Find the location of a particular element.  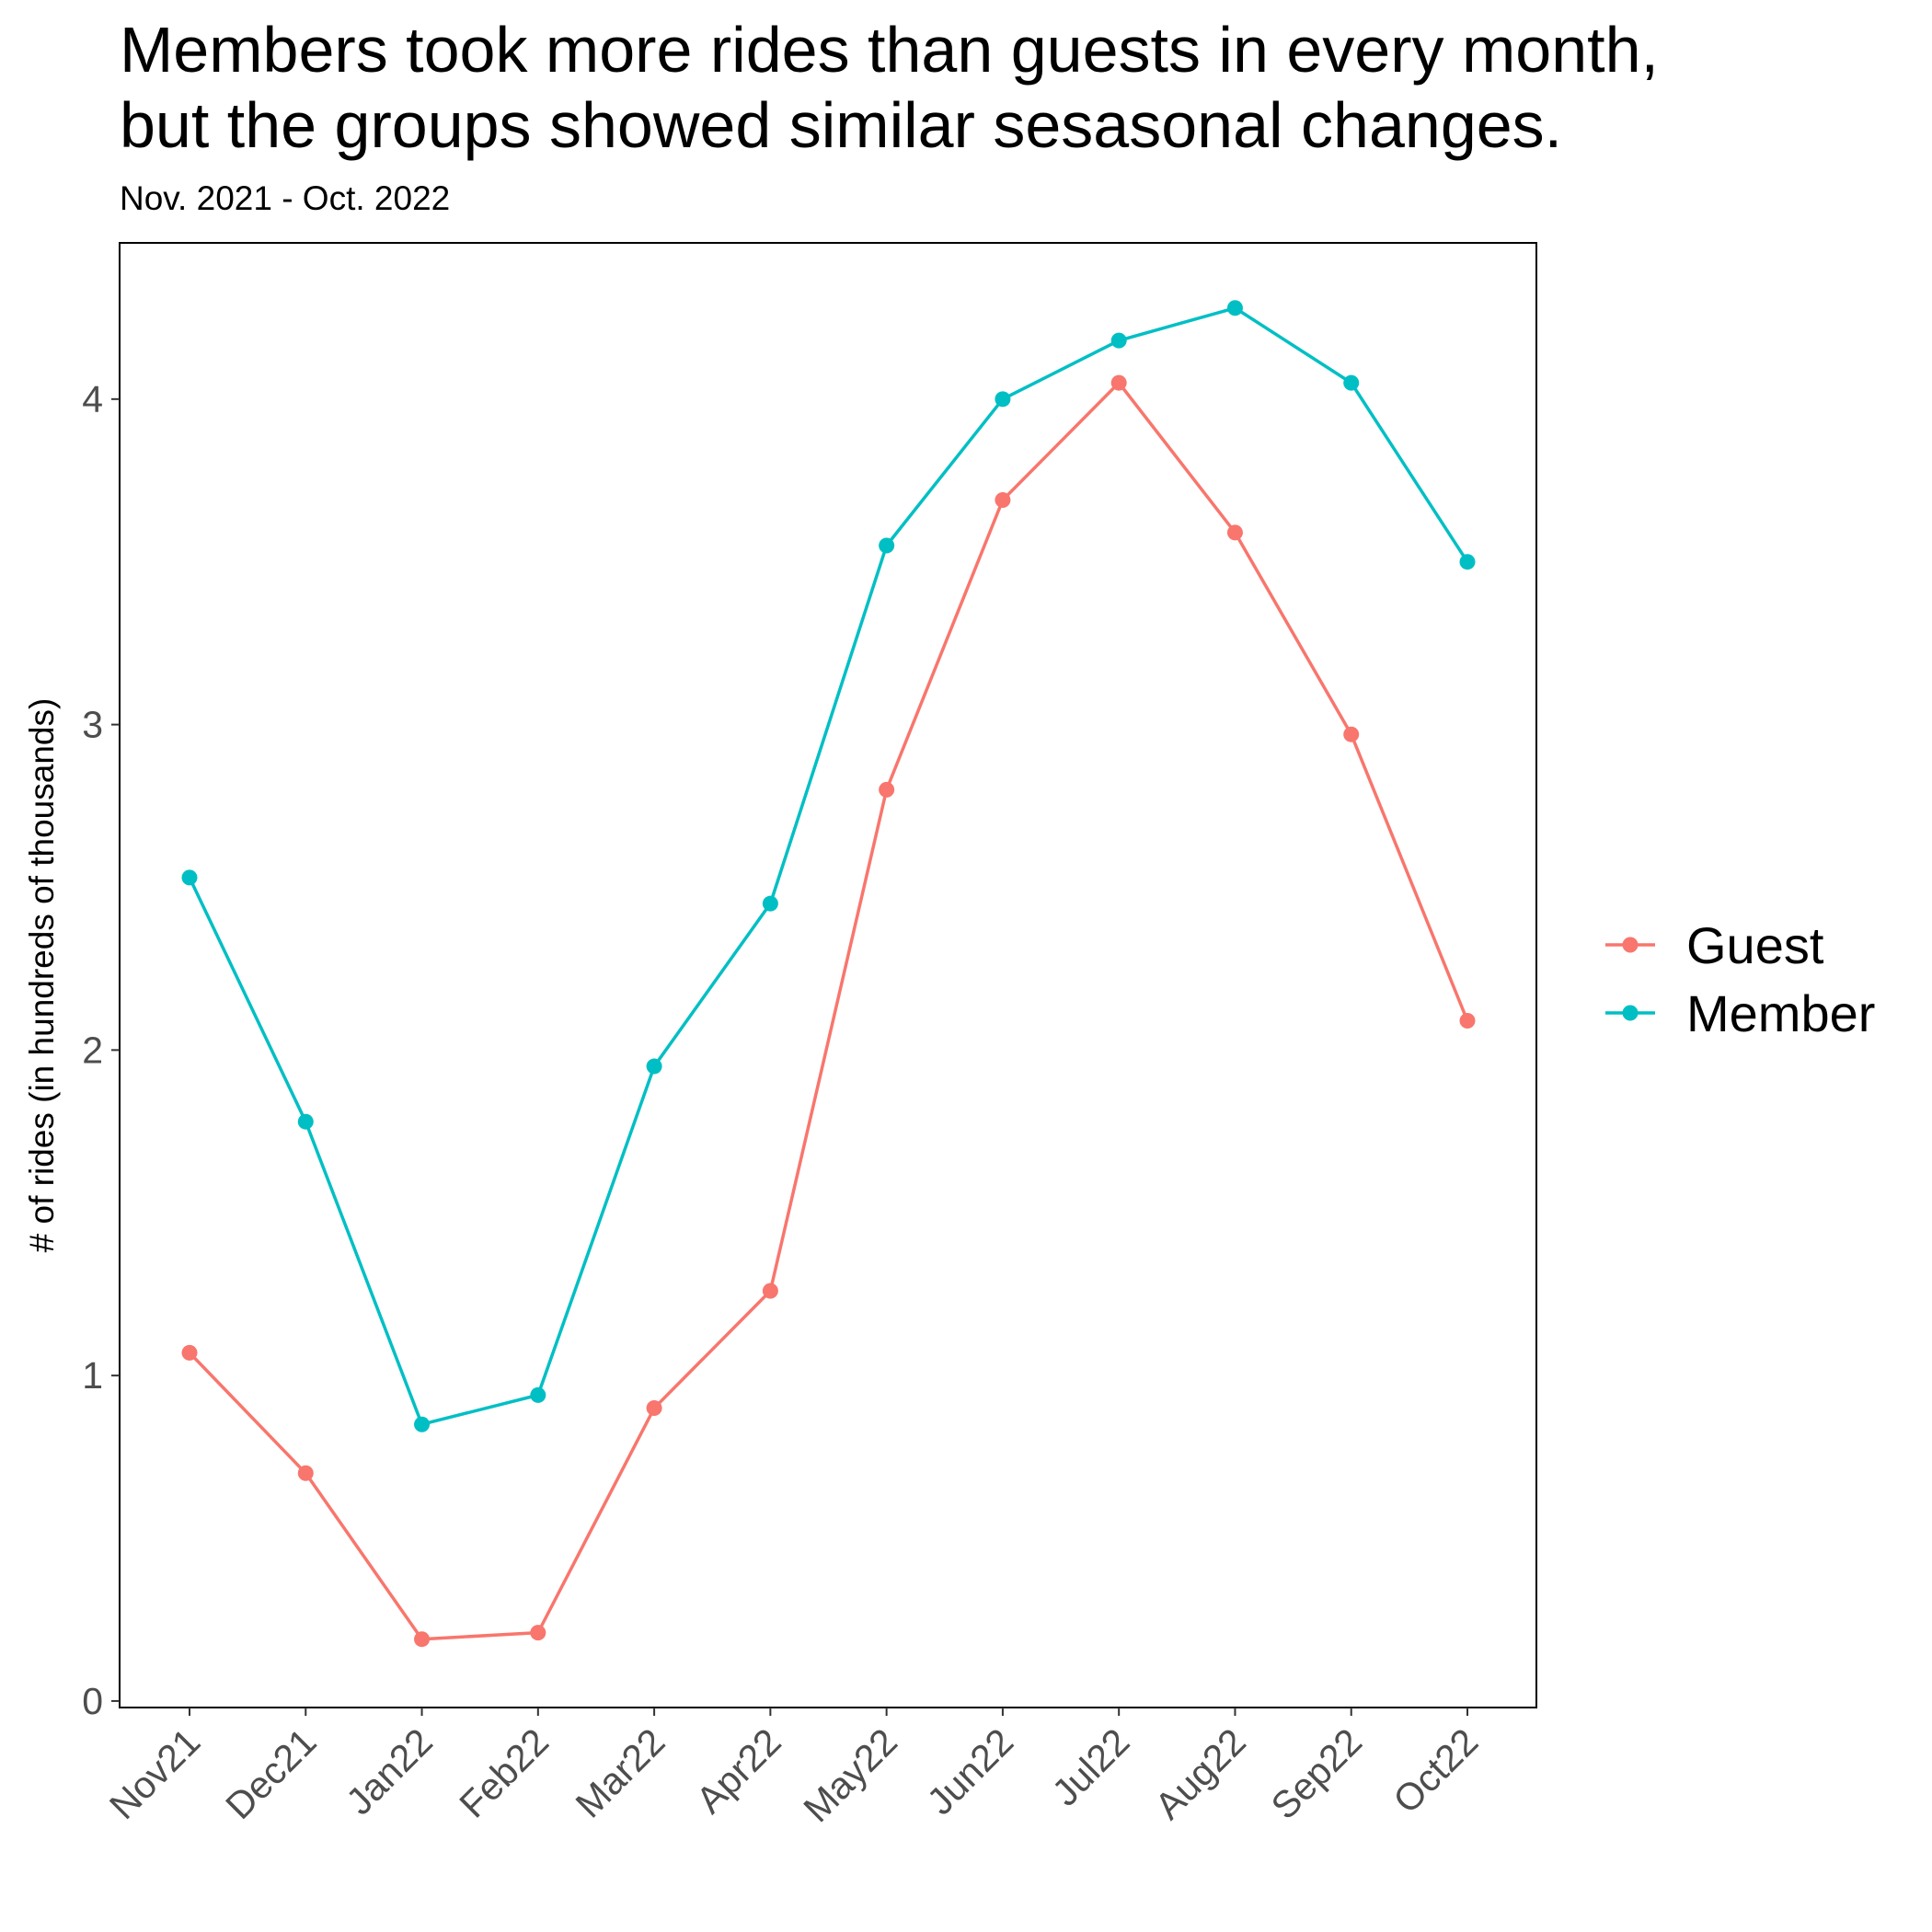

y-tick-label: 1 is located at coordinates (92, 1375).